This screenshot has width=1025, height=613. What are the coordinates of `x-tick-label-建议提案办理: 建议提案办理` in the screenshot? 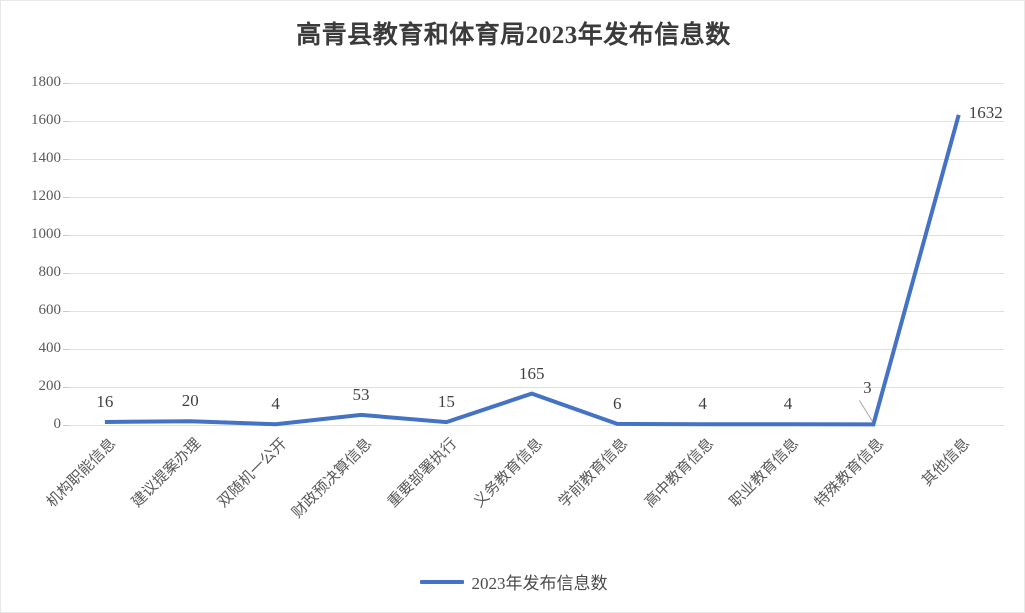 It's located at (127, 511).